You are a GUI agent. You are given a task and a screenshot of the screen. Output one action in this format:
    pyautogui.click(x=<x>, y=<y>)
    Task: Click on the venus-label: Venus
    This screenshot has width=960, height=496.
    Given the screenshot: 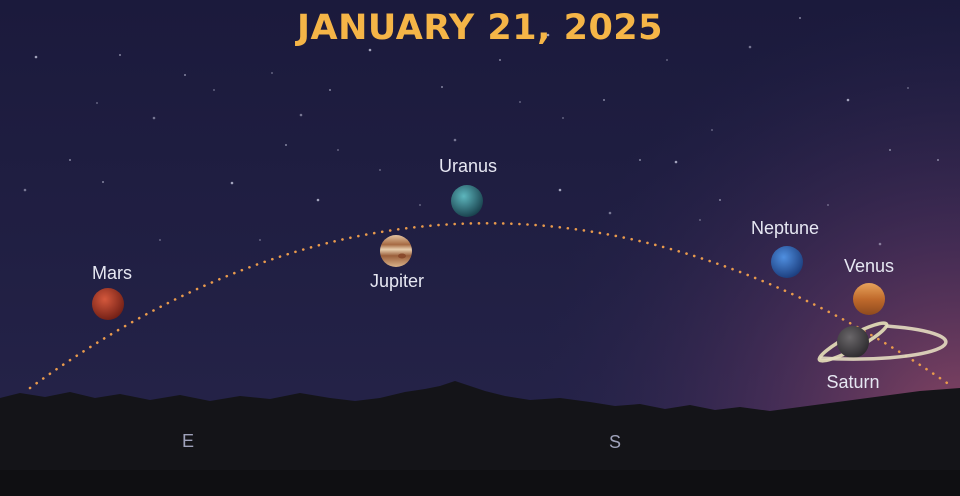 What is the action you would take?
    pyautogui.click(x=869, y=266)
    